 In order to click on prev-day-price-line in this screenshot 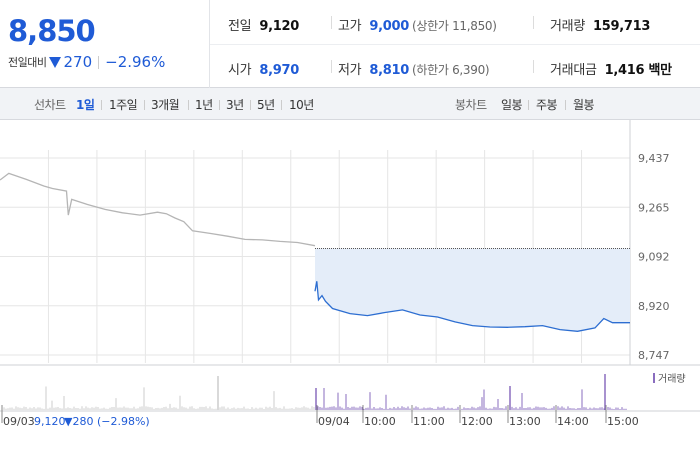, I will do `click(158, 209)`.